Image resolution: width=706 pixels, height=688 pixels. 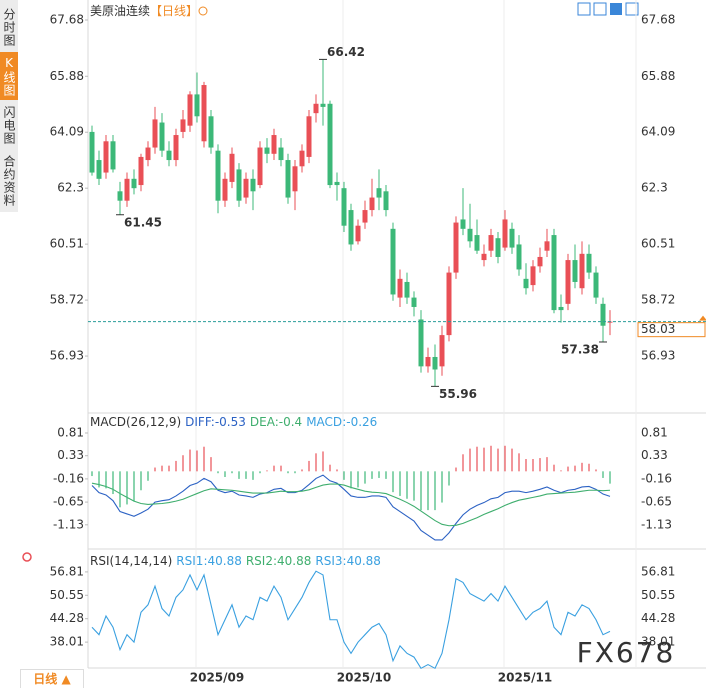 What do you see at coordinates (143, 222) in the screenshot?
I see `extreme-label: 61.45` at bounding box center [143, 222].